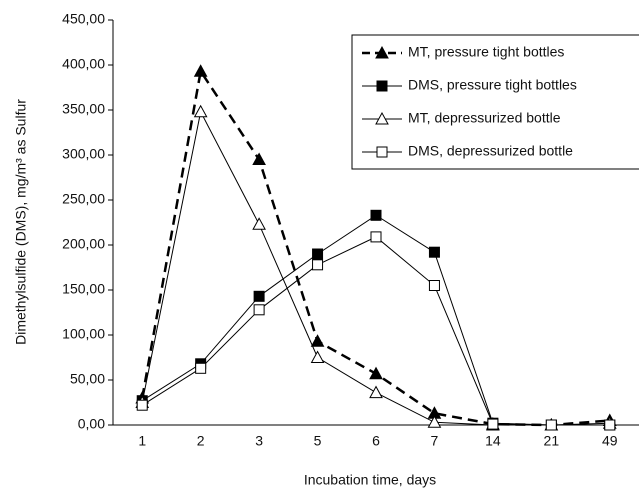  What do you see at coordinates (552, 441) in the screenshot?
I see `x-tick-label: 21` at bounding box center [552, 441].